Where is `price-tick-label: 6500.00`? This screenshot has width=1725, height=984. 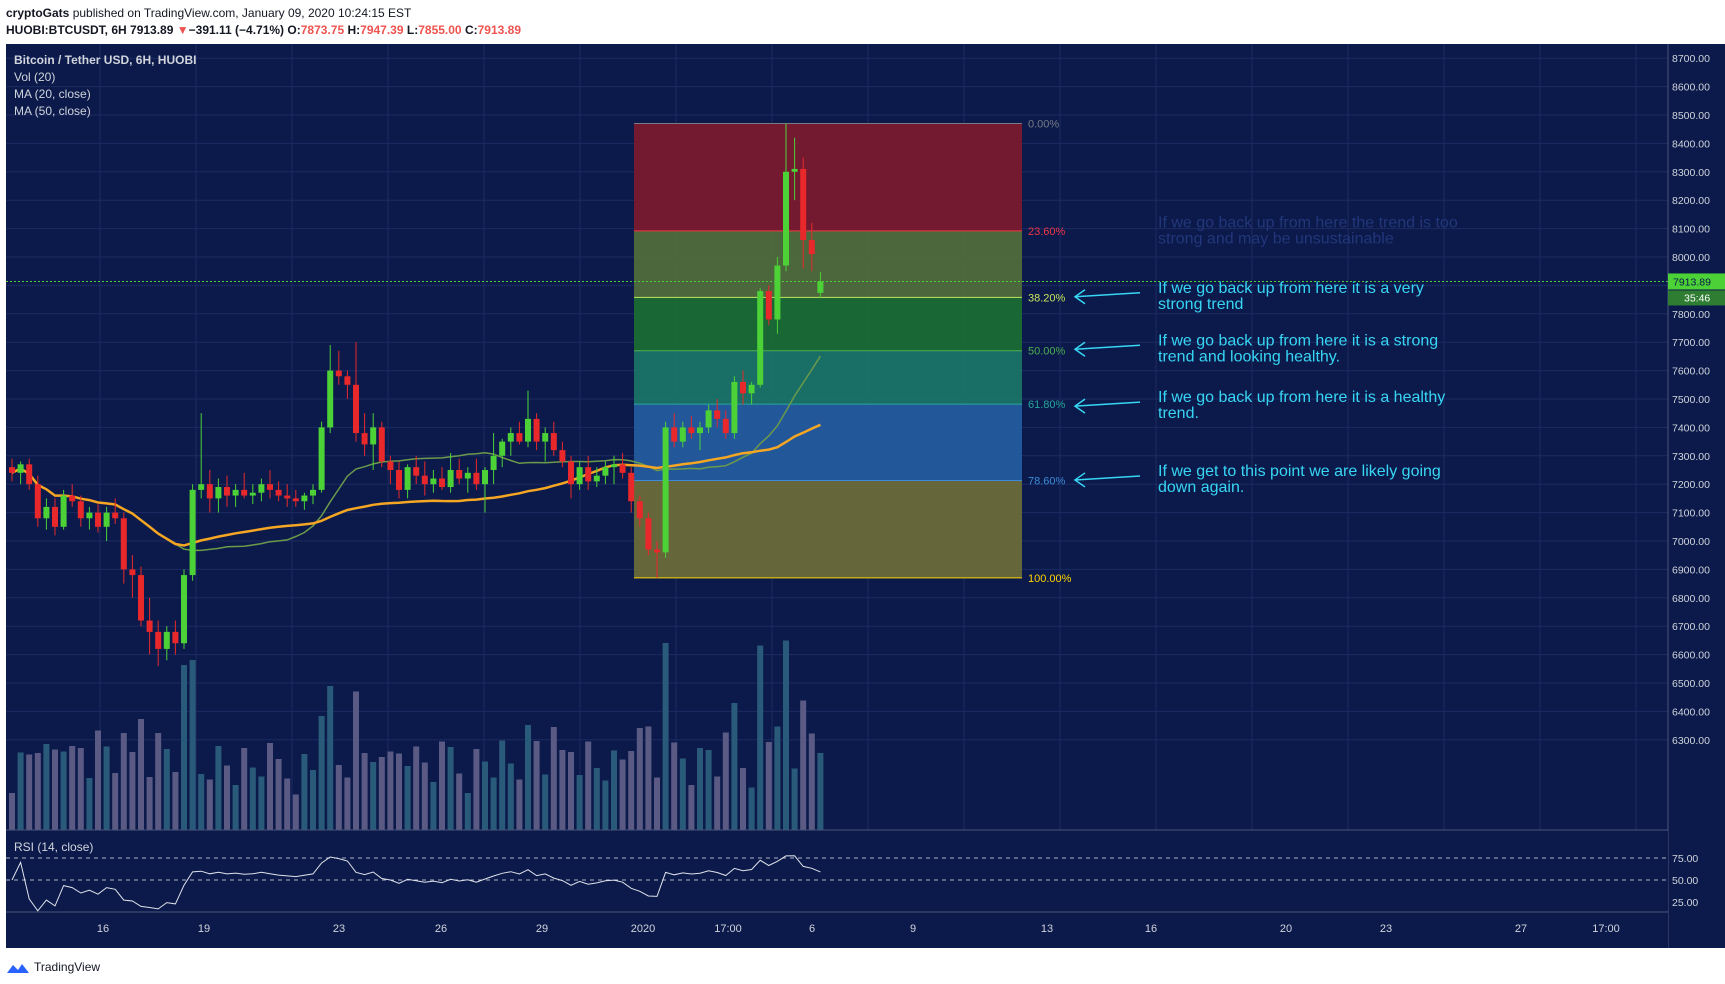
price-tick-label: 6500.00 is located at coordinates (1691, 684).